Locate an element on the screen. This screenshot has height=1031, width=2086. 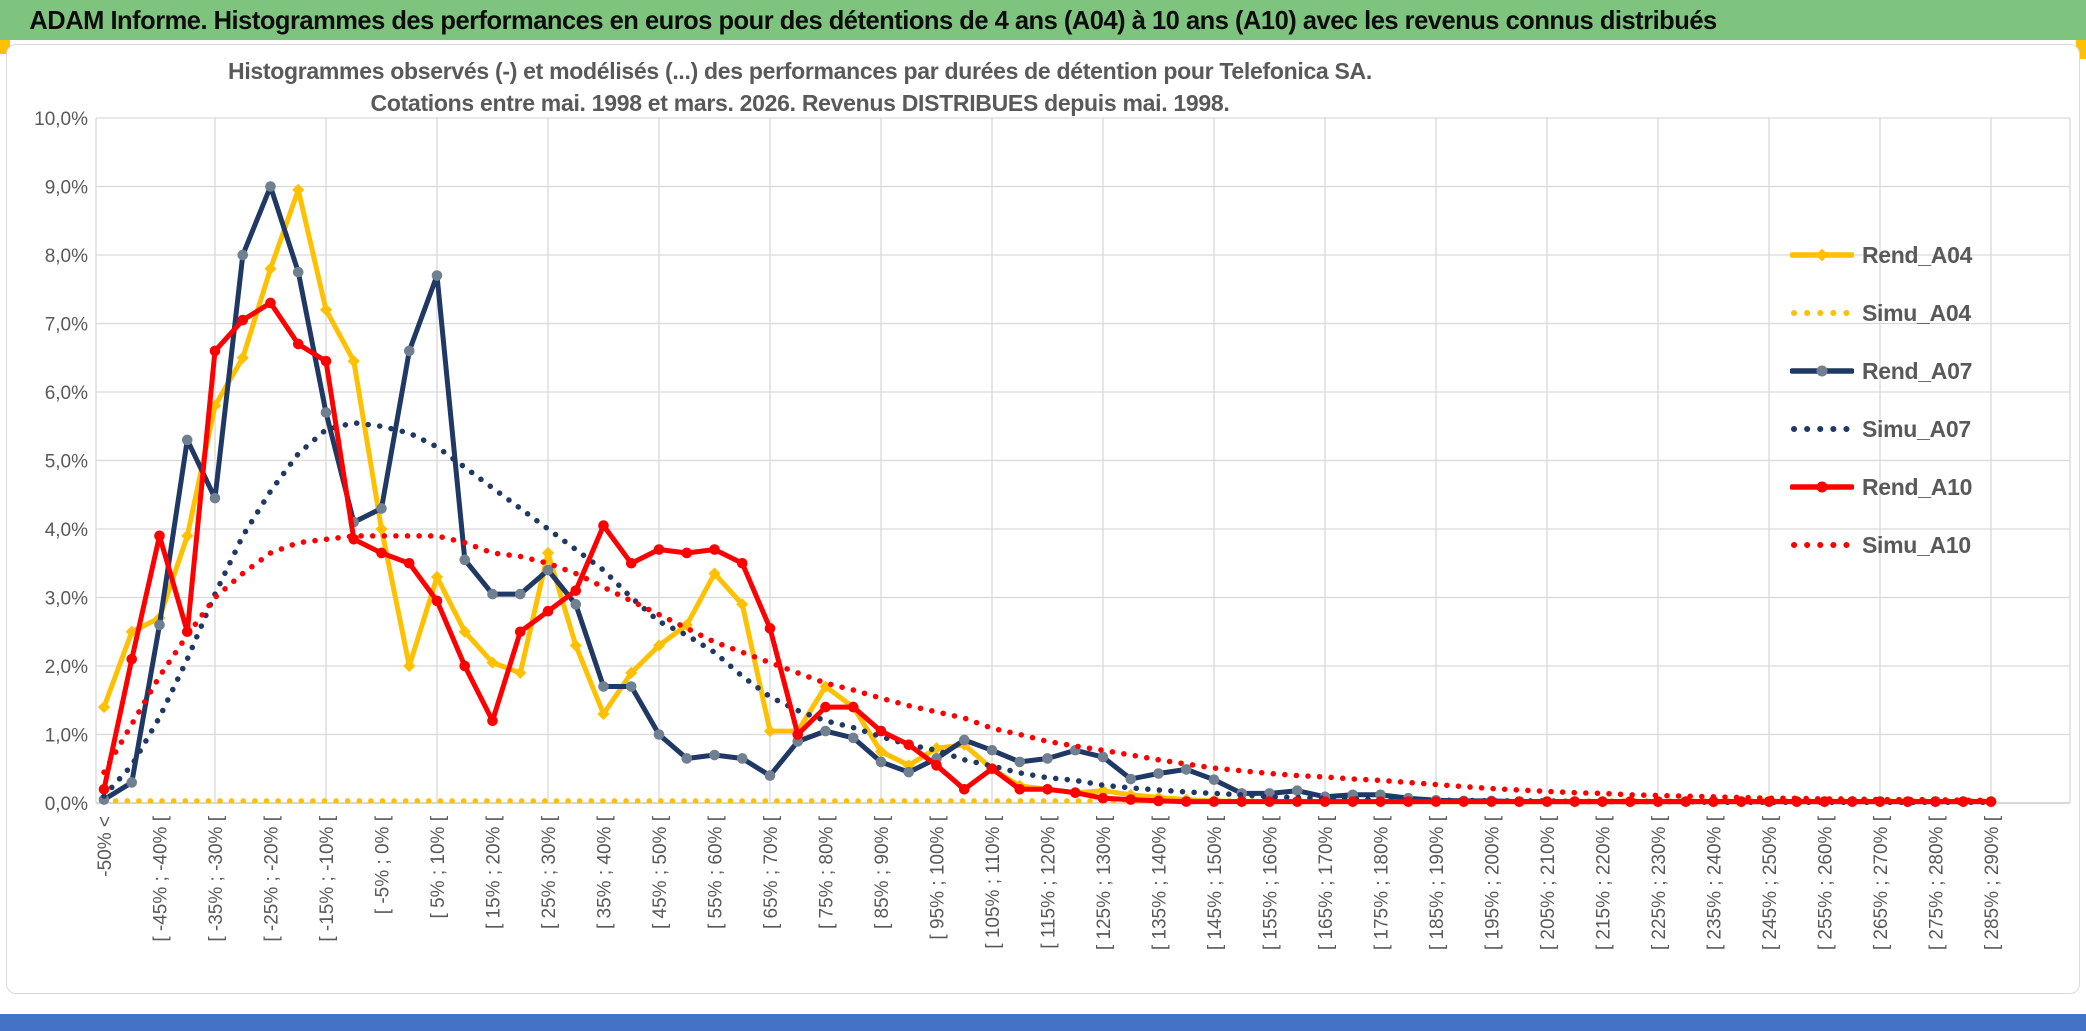
legend-item-rend-a04: Rend_A04 is located at coordinates (1924, 255).